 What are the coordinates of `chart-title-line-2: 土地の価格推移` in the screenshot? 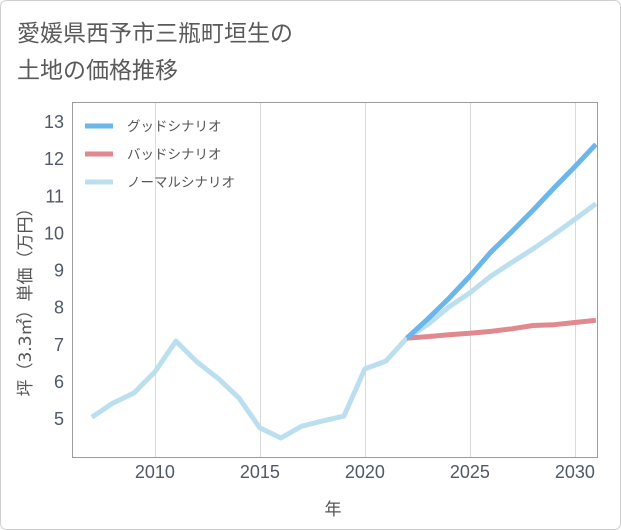 It's located at (97, 71).